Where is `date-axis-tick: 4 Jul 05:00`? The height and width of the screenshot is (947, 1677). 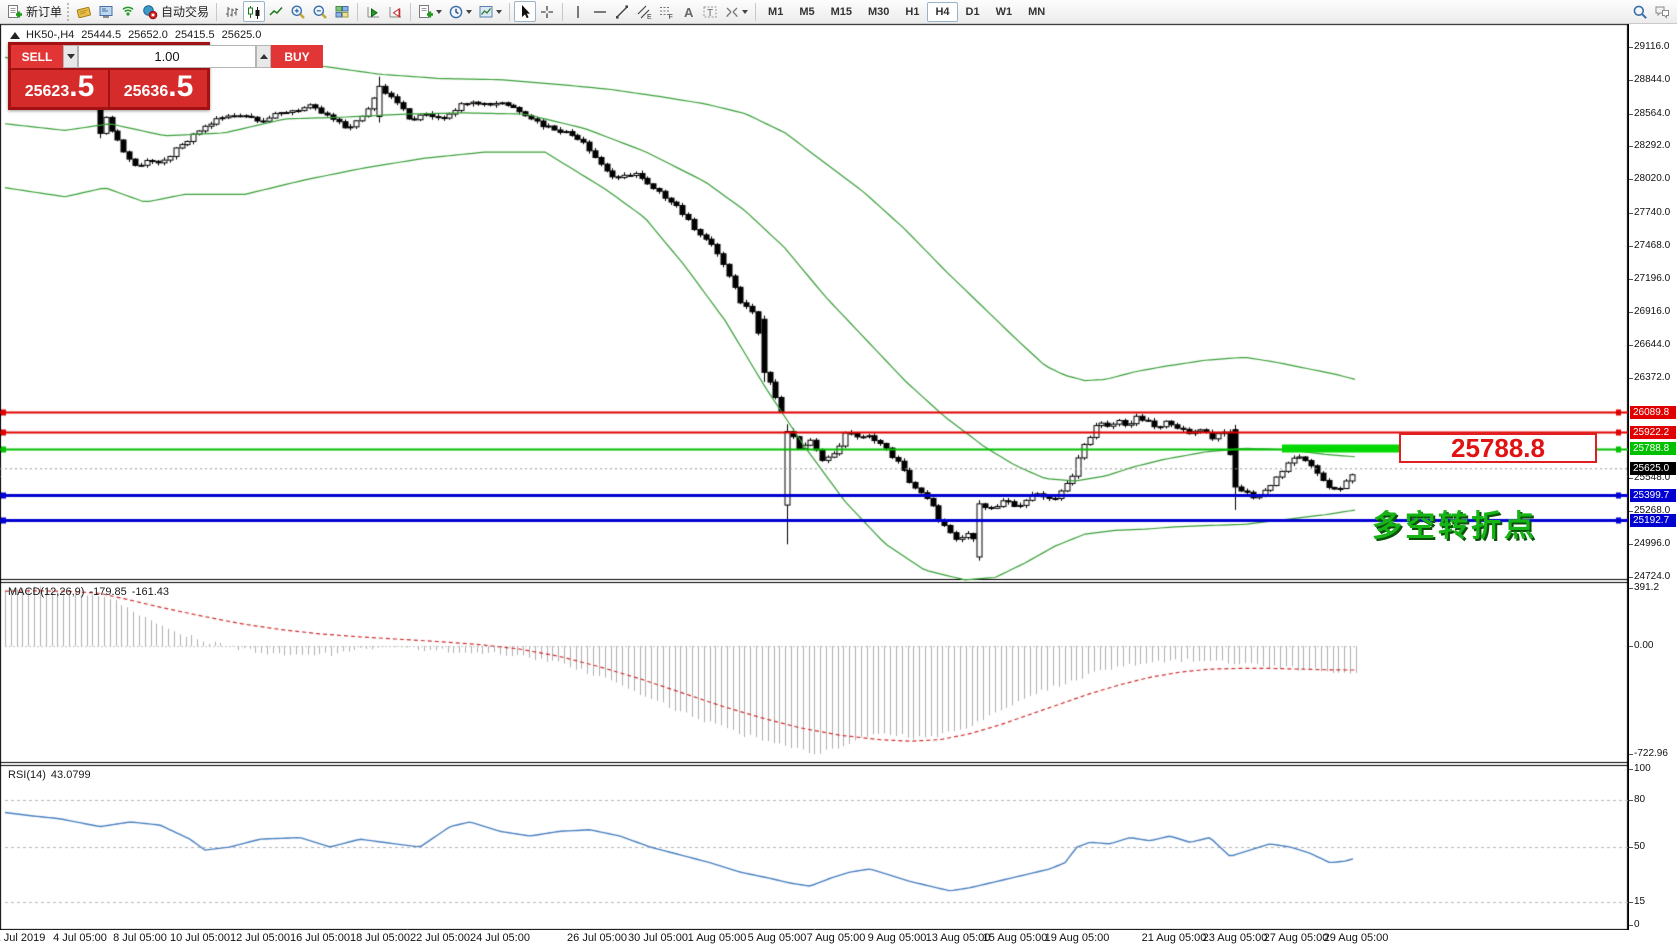 date-axis-tick: 4 Jul 05:00 is located at coordinates (80, 938).